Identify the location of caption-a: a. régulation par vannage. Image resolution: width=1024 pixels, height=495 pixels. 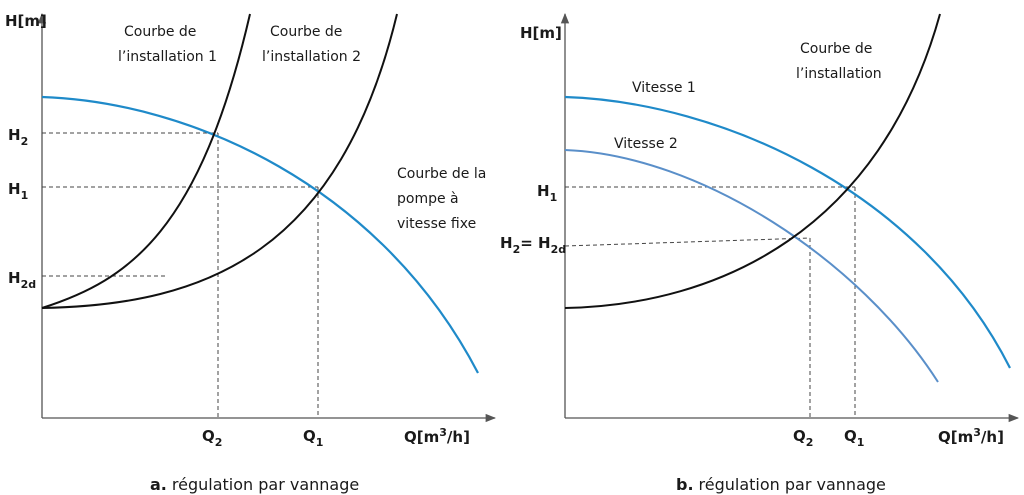
(254, 484).